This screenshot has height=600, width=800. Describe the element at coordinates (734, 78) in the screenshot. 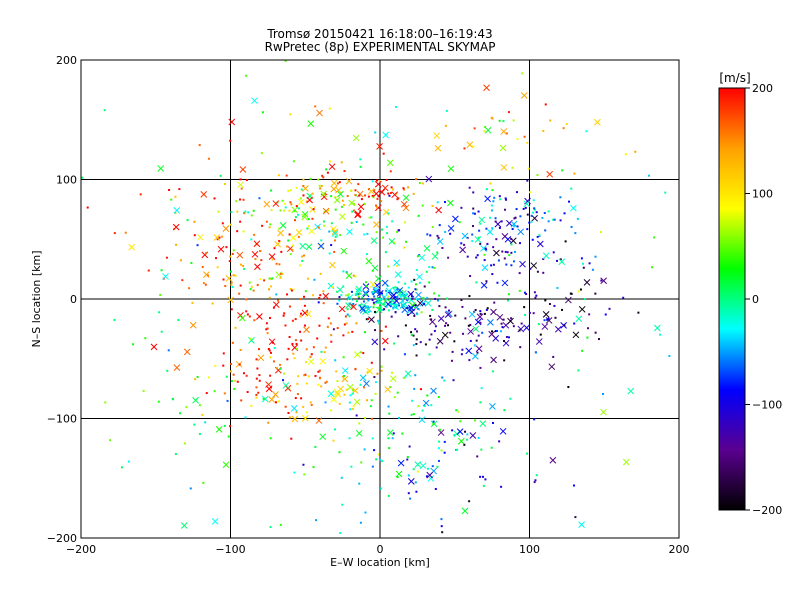

I see `colorbar-label: [m/s]` at that location.